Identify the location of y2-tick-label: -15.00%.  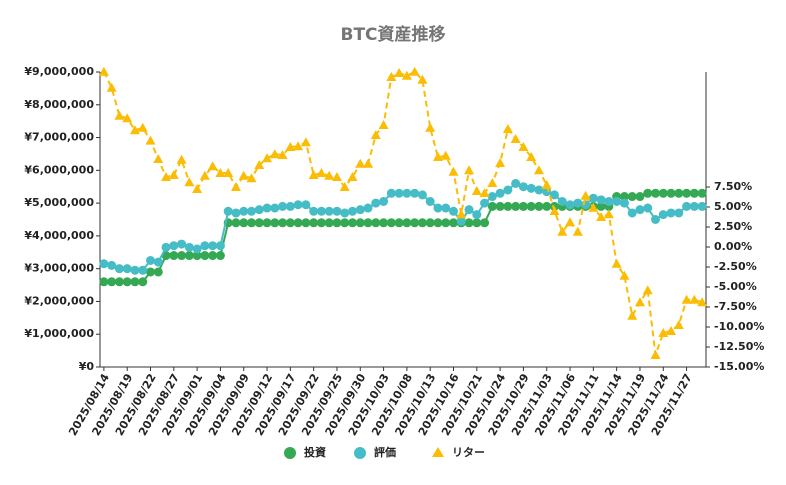
(739, 366).